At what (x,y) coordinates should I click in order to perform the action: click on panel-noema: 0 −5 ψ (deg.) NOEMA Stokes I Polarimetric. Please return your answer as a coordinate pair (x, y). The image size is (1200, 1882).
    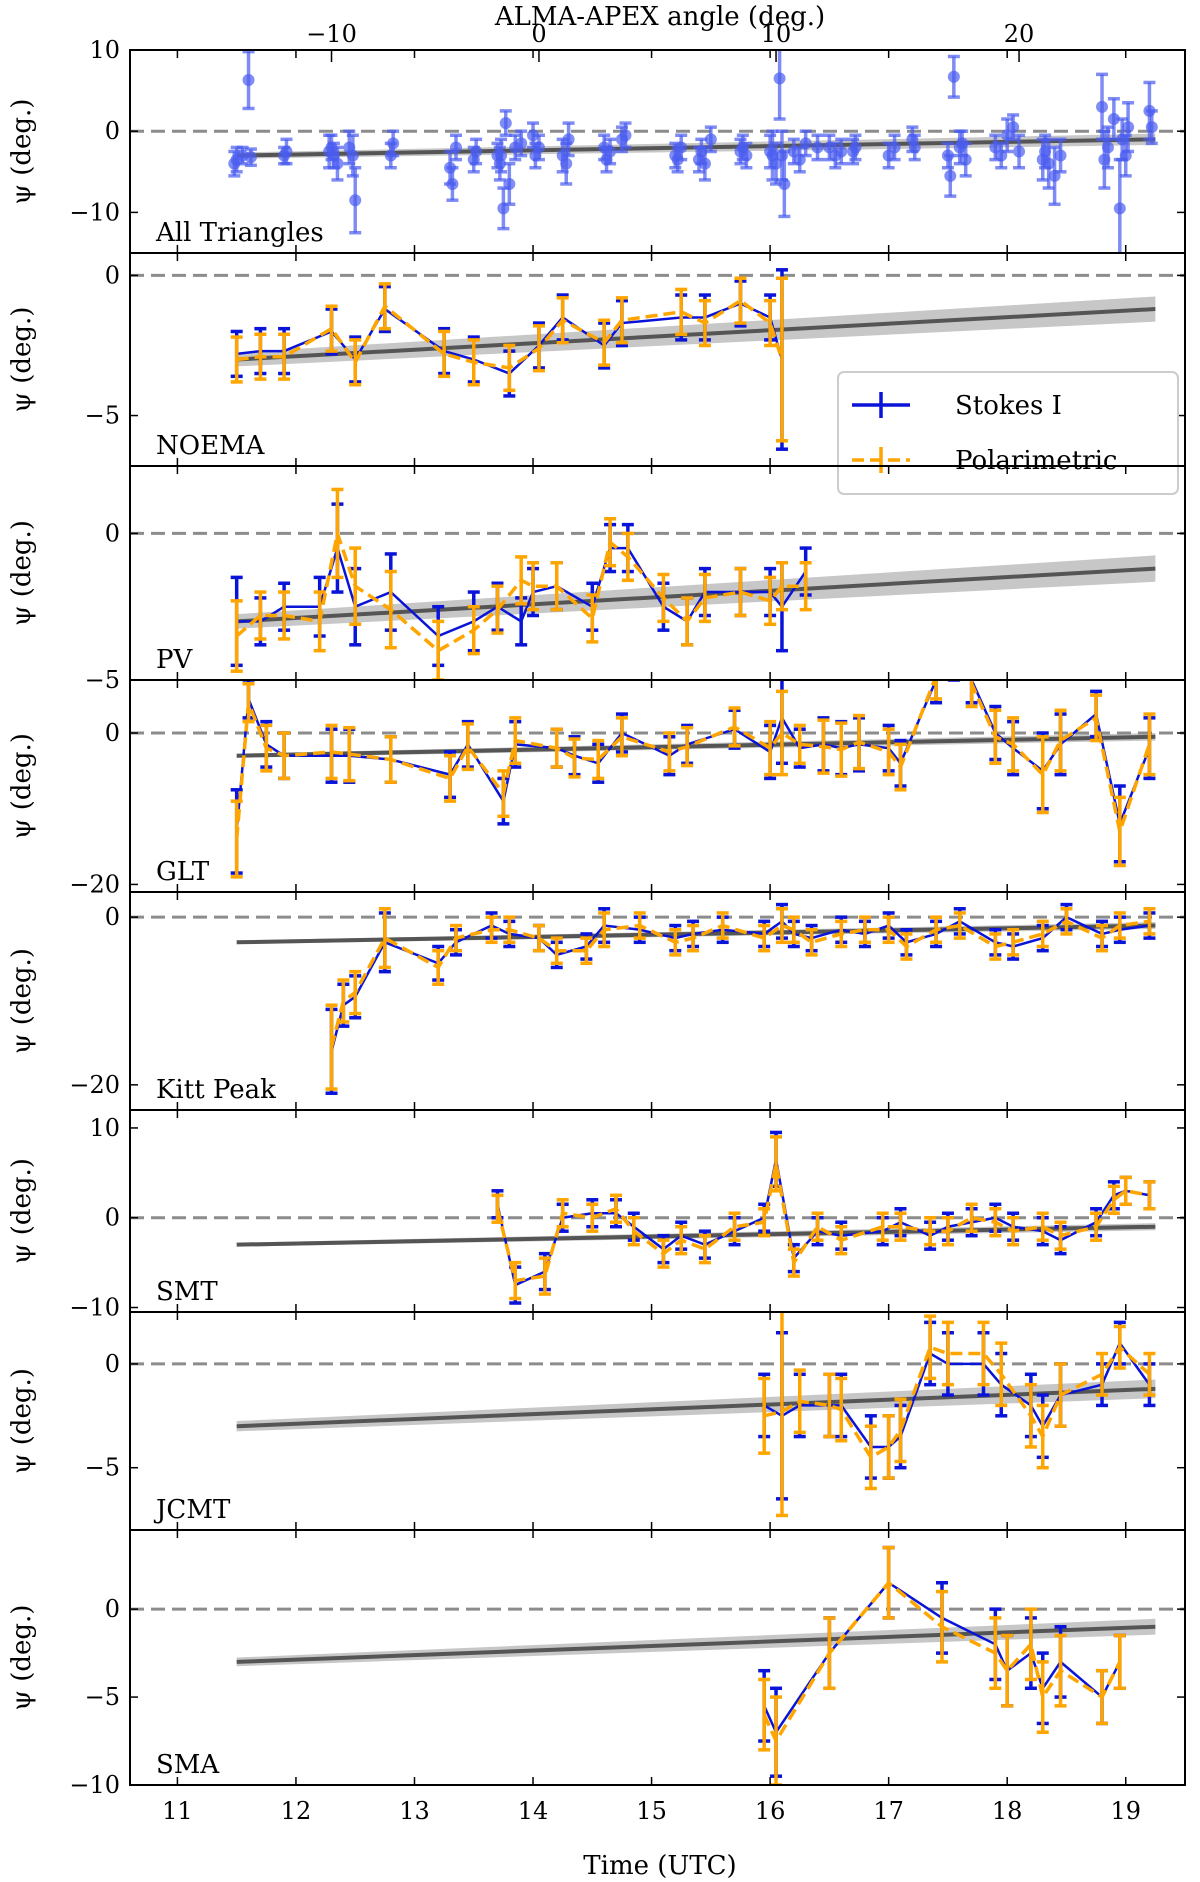
    Looking at the image, I should click on (596, 373).